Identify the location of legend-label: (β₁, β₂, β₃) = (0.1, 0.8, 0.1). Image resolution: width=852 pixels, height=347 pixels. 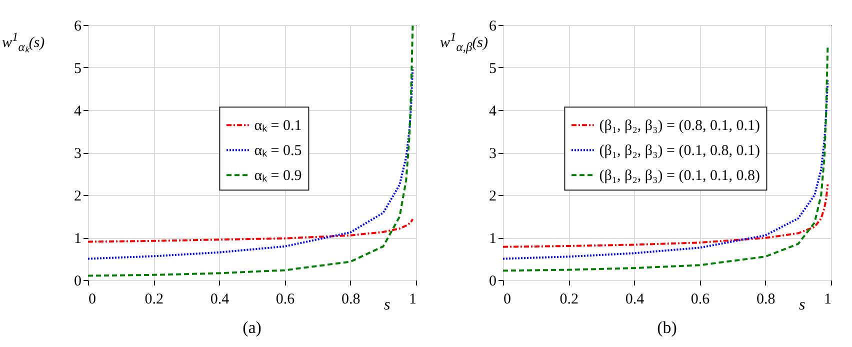
(679, 151).